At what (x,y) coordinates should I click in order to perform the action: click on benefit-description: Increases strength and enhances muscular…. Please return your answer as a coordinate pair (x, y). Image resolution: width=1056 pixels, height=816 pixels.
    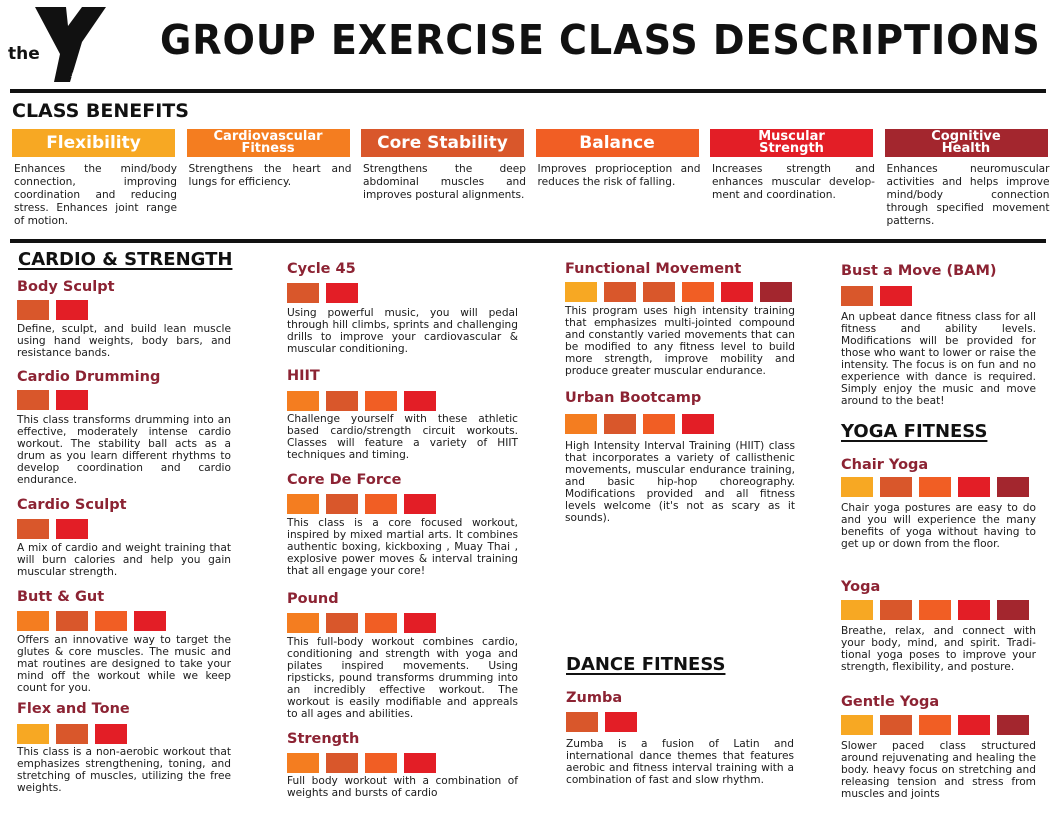
    Looking at the image, I should click on (793, 182).